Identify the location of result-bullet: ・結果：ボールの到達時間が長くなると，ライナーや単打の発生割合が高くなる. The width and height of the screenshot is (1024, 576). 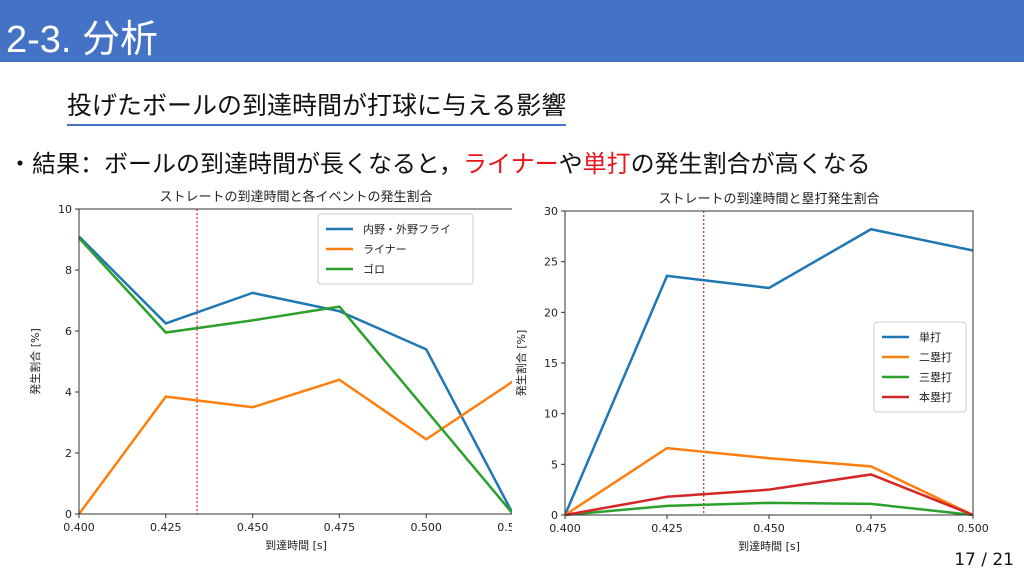
(439, 161).